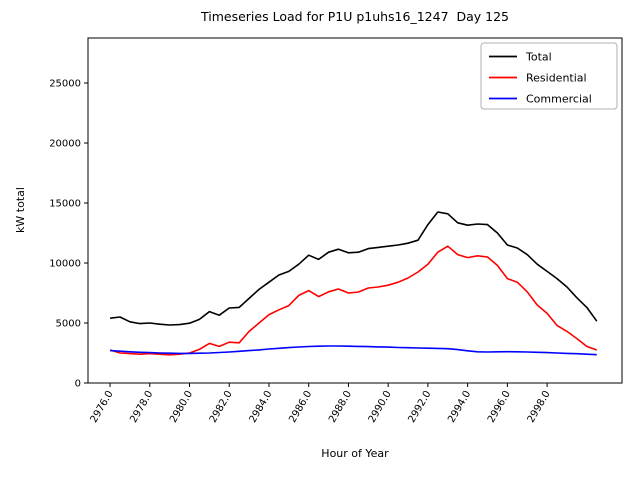 This screenshot has width=640, height=480. Describe the element at coordinates (556, 78) in the screenshot. I see `legend-label-residential: Residential` at that location.